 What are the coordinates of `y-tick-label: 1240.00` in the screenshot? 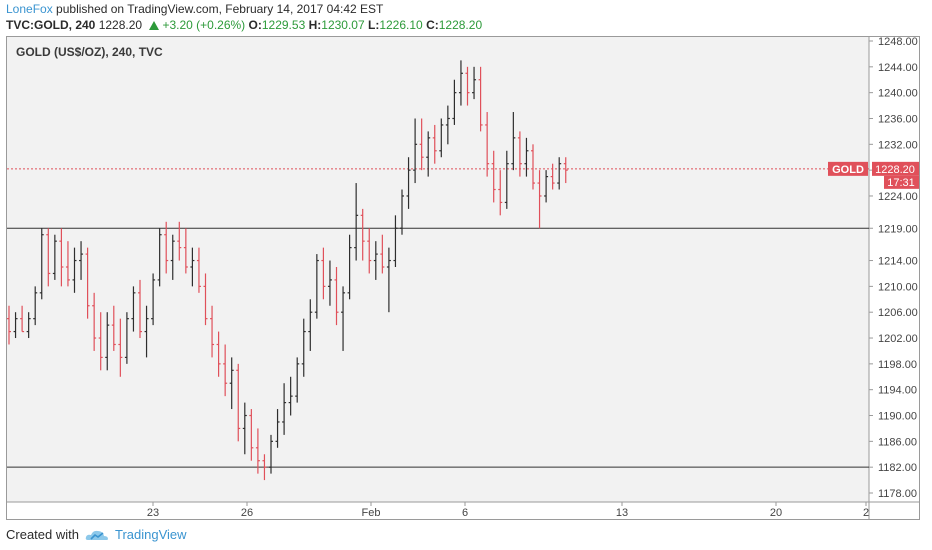 It's located at (898, 94).